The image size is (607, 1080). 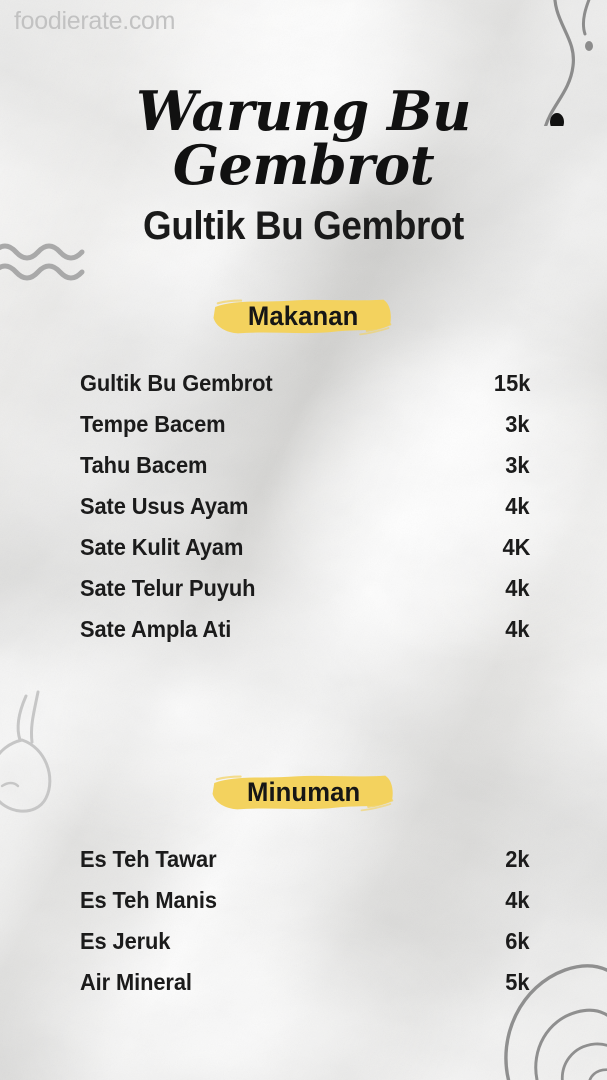 I want to click on menu-item-name: Gultik Bu Gembrot, so click(x=176, y=383).